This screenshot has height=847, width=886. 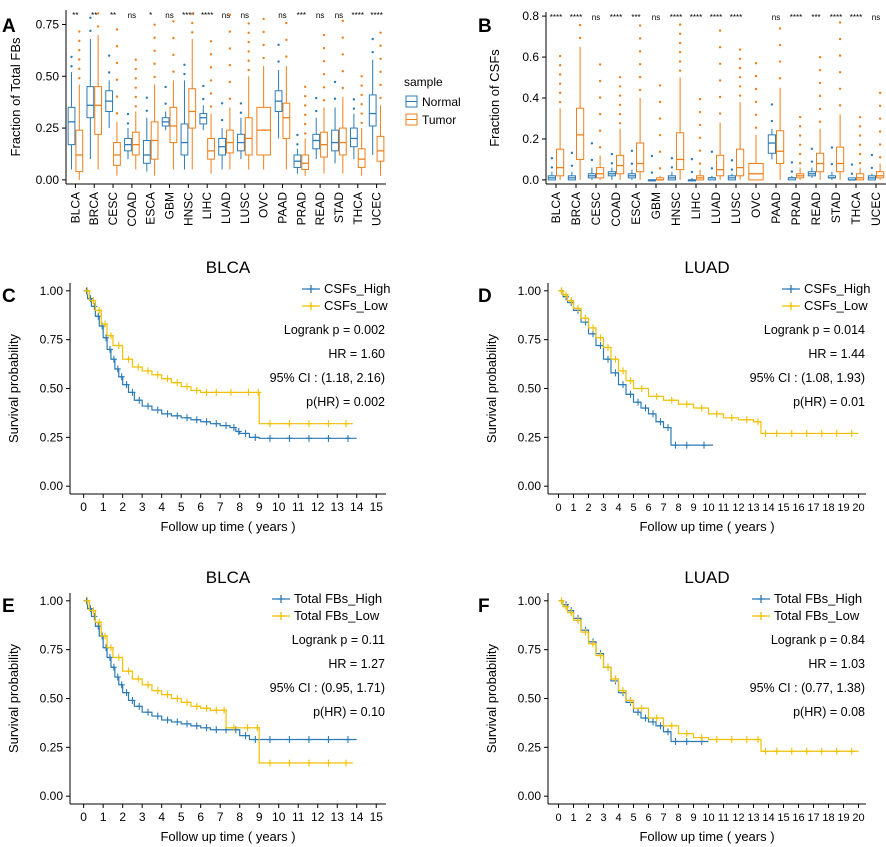 I want to click on x-tick-label-OVC: OVC, so click(x=756, y=205).